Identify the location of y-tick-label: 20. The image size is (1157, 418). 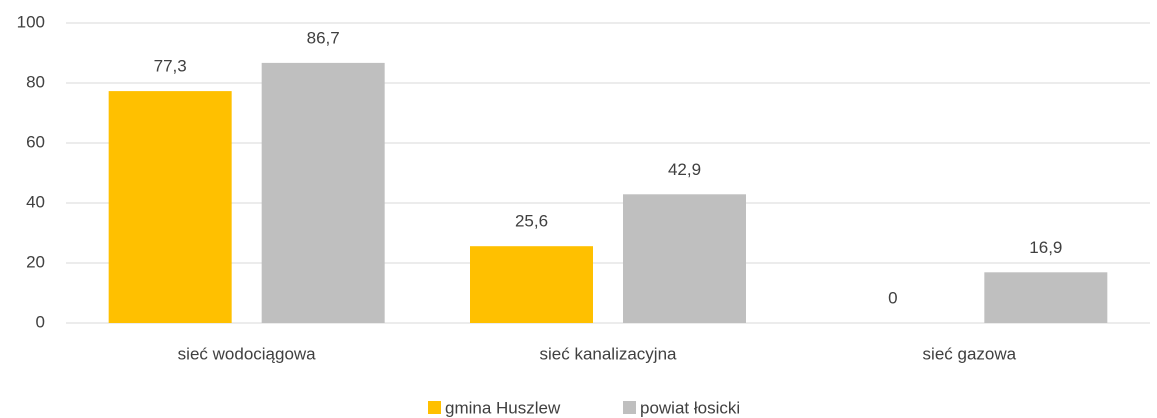
(35, 261).